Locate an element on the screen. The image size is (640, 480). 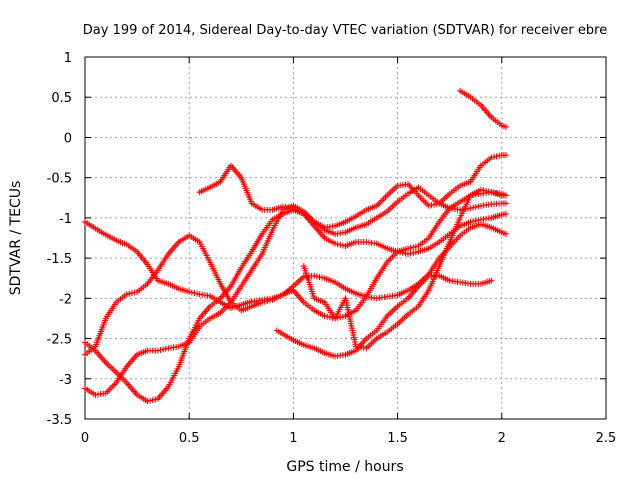
y-tick-label: -2 is located at coordinates (65, 299).